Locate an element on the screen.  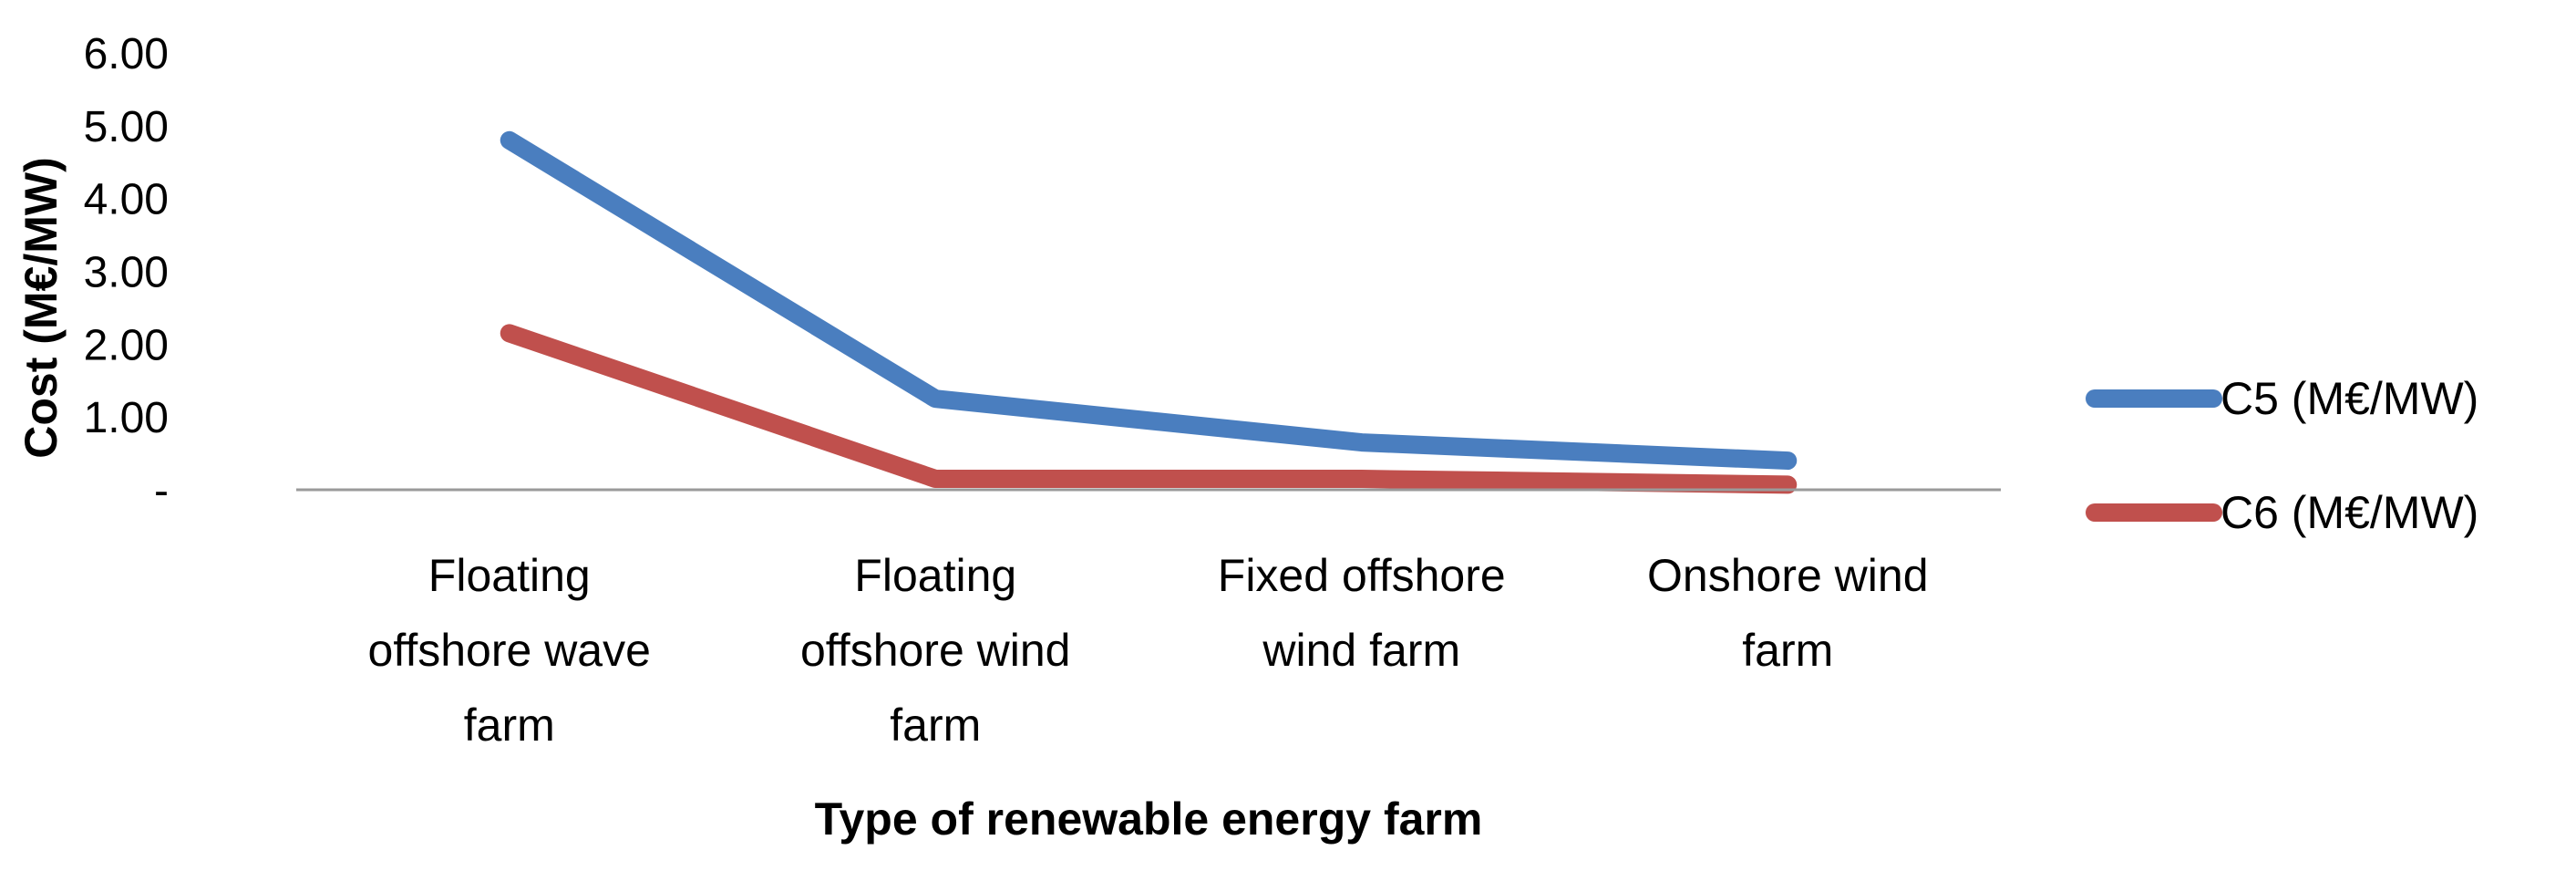
x-category-label-line: offshore wave is located at coordinates (510, 650).